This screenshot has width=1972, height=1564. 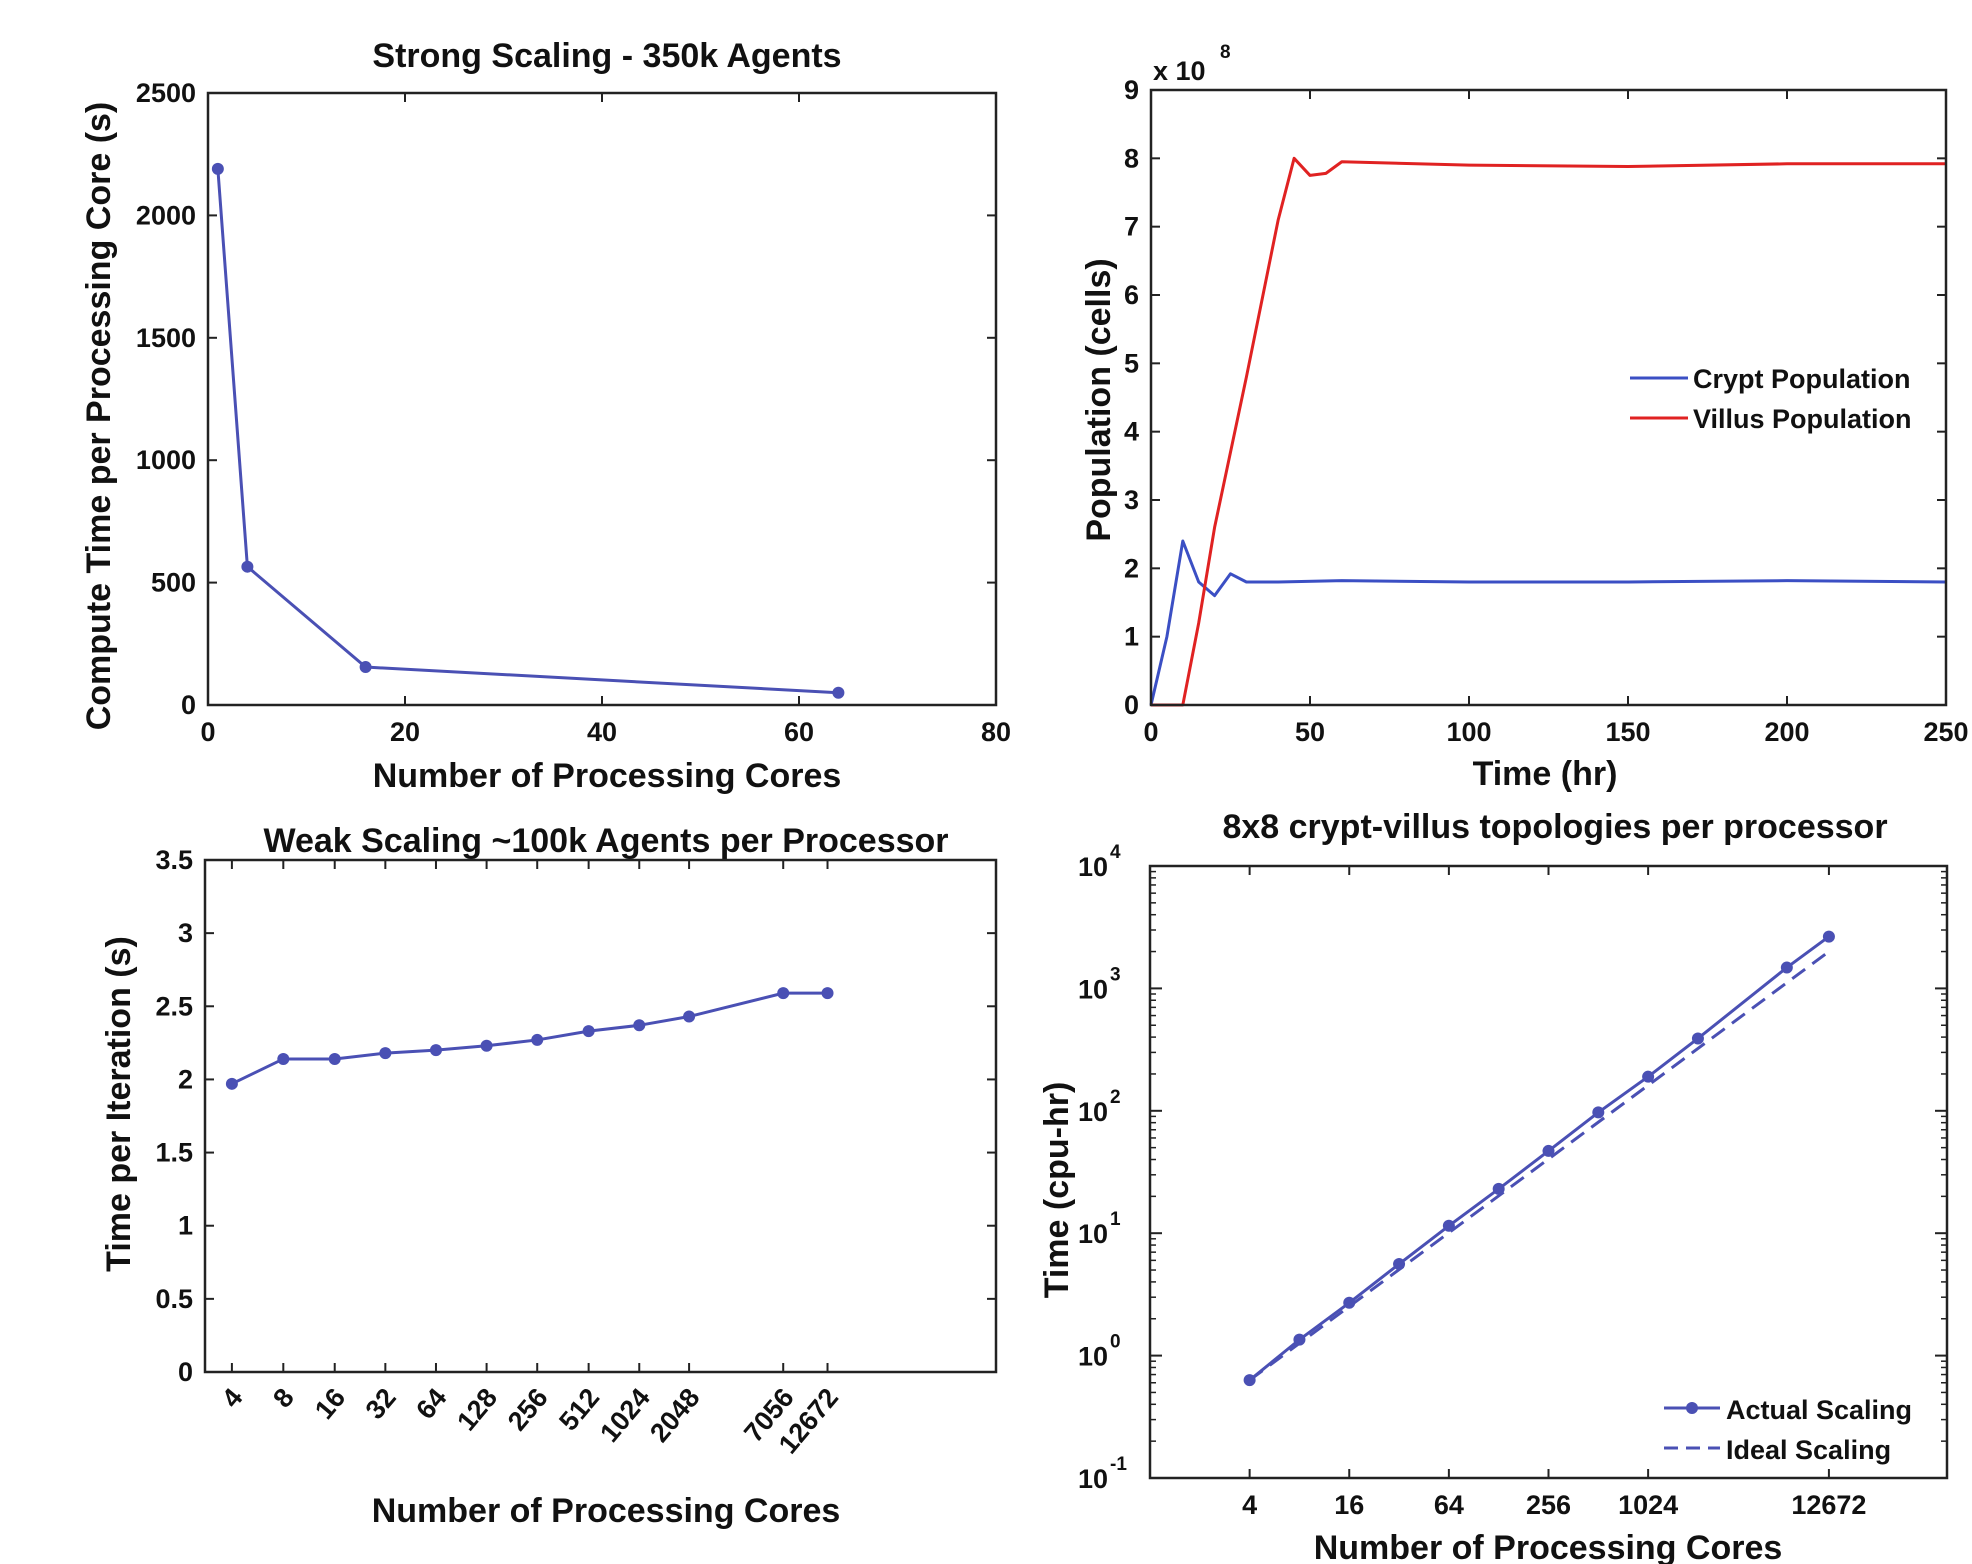 What do you see at coordinates (1115, 1342) in the screenshot?
I see `y-tick-label-exponent: 0` at bounding box center [1115, 1342].